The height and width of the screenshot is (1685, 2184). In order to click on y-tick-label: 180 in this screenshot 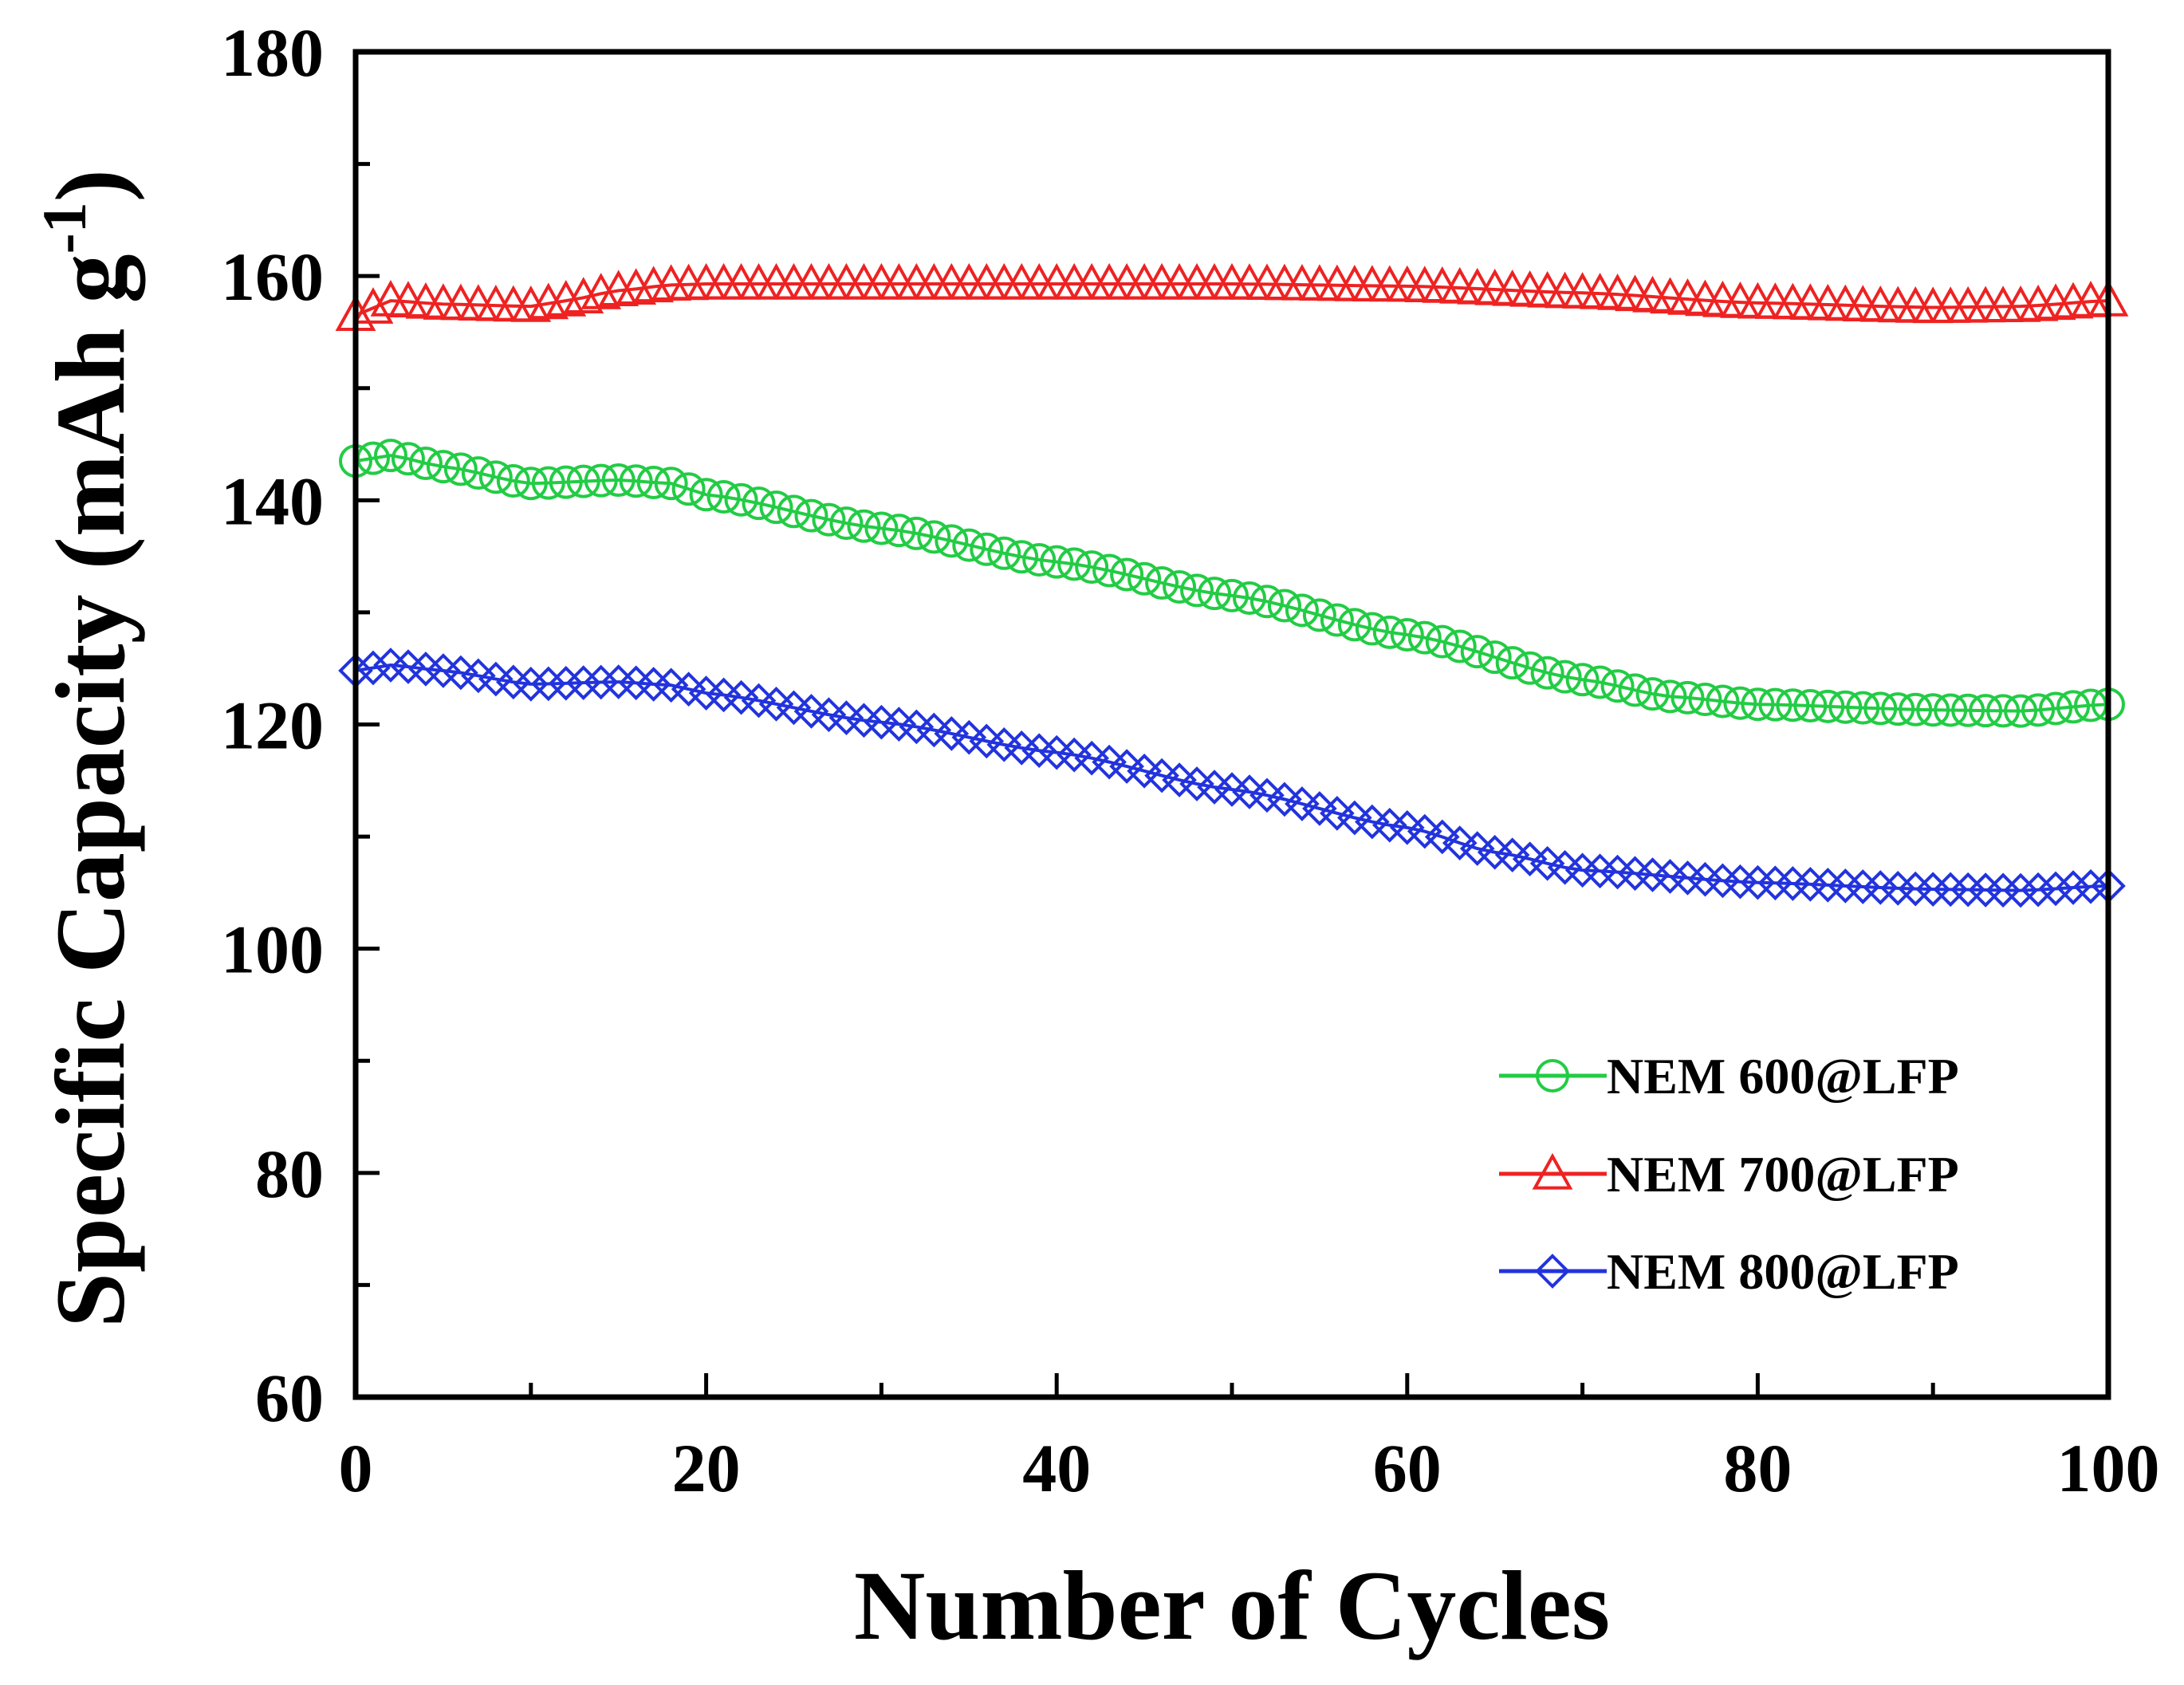, I will do `click(272, 53)`.